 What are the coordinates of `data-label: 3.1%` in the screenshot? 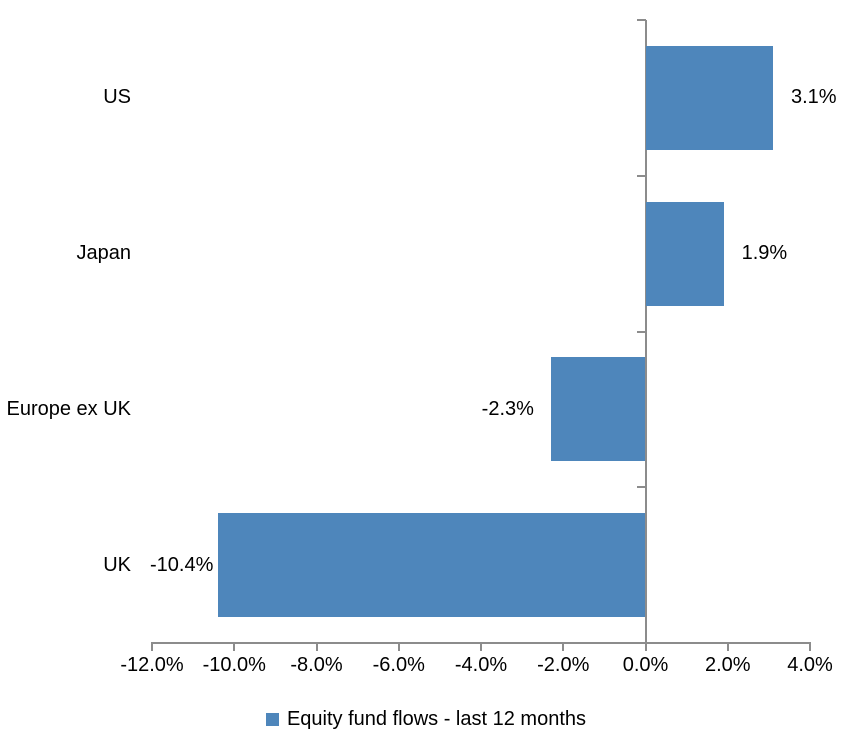 It's located at (813, 97).